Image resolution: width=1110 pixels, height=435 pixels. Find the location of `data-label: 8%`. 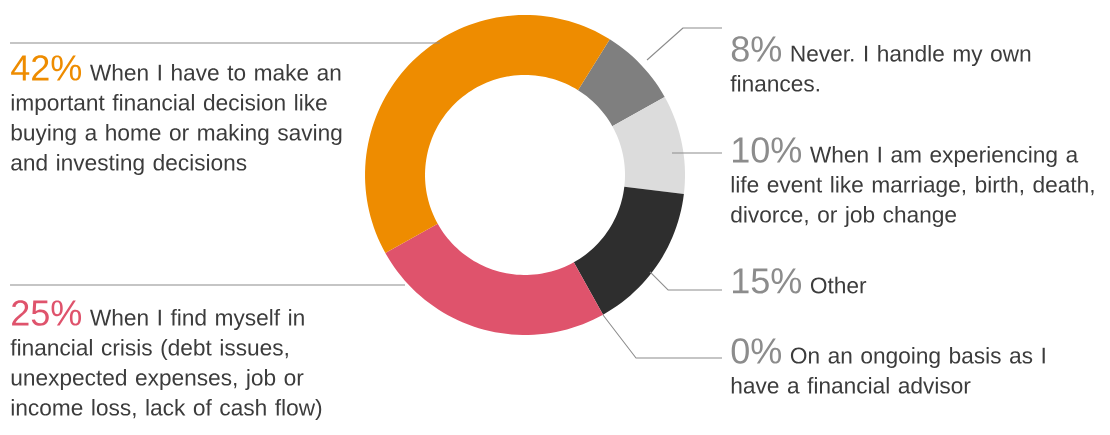

data-label: 8% is located at coordinates (756, 49).